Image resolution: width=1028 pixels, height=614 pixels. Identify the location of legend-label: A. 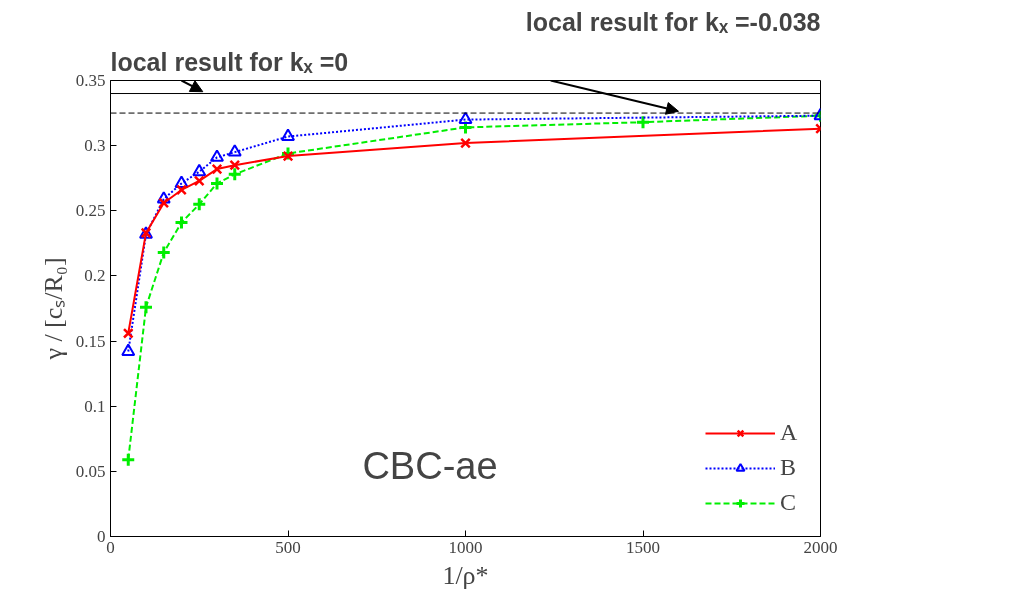
(789, 432).